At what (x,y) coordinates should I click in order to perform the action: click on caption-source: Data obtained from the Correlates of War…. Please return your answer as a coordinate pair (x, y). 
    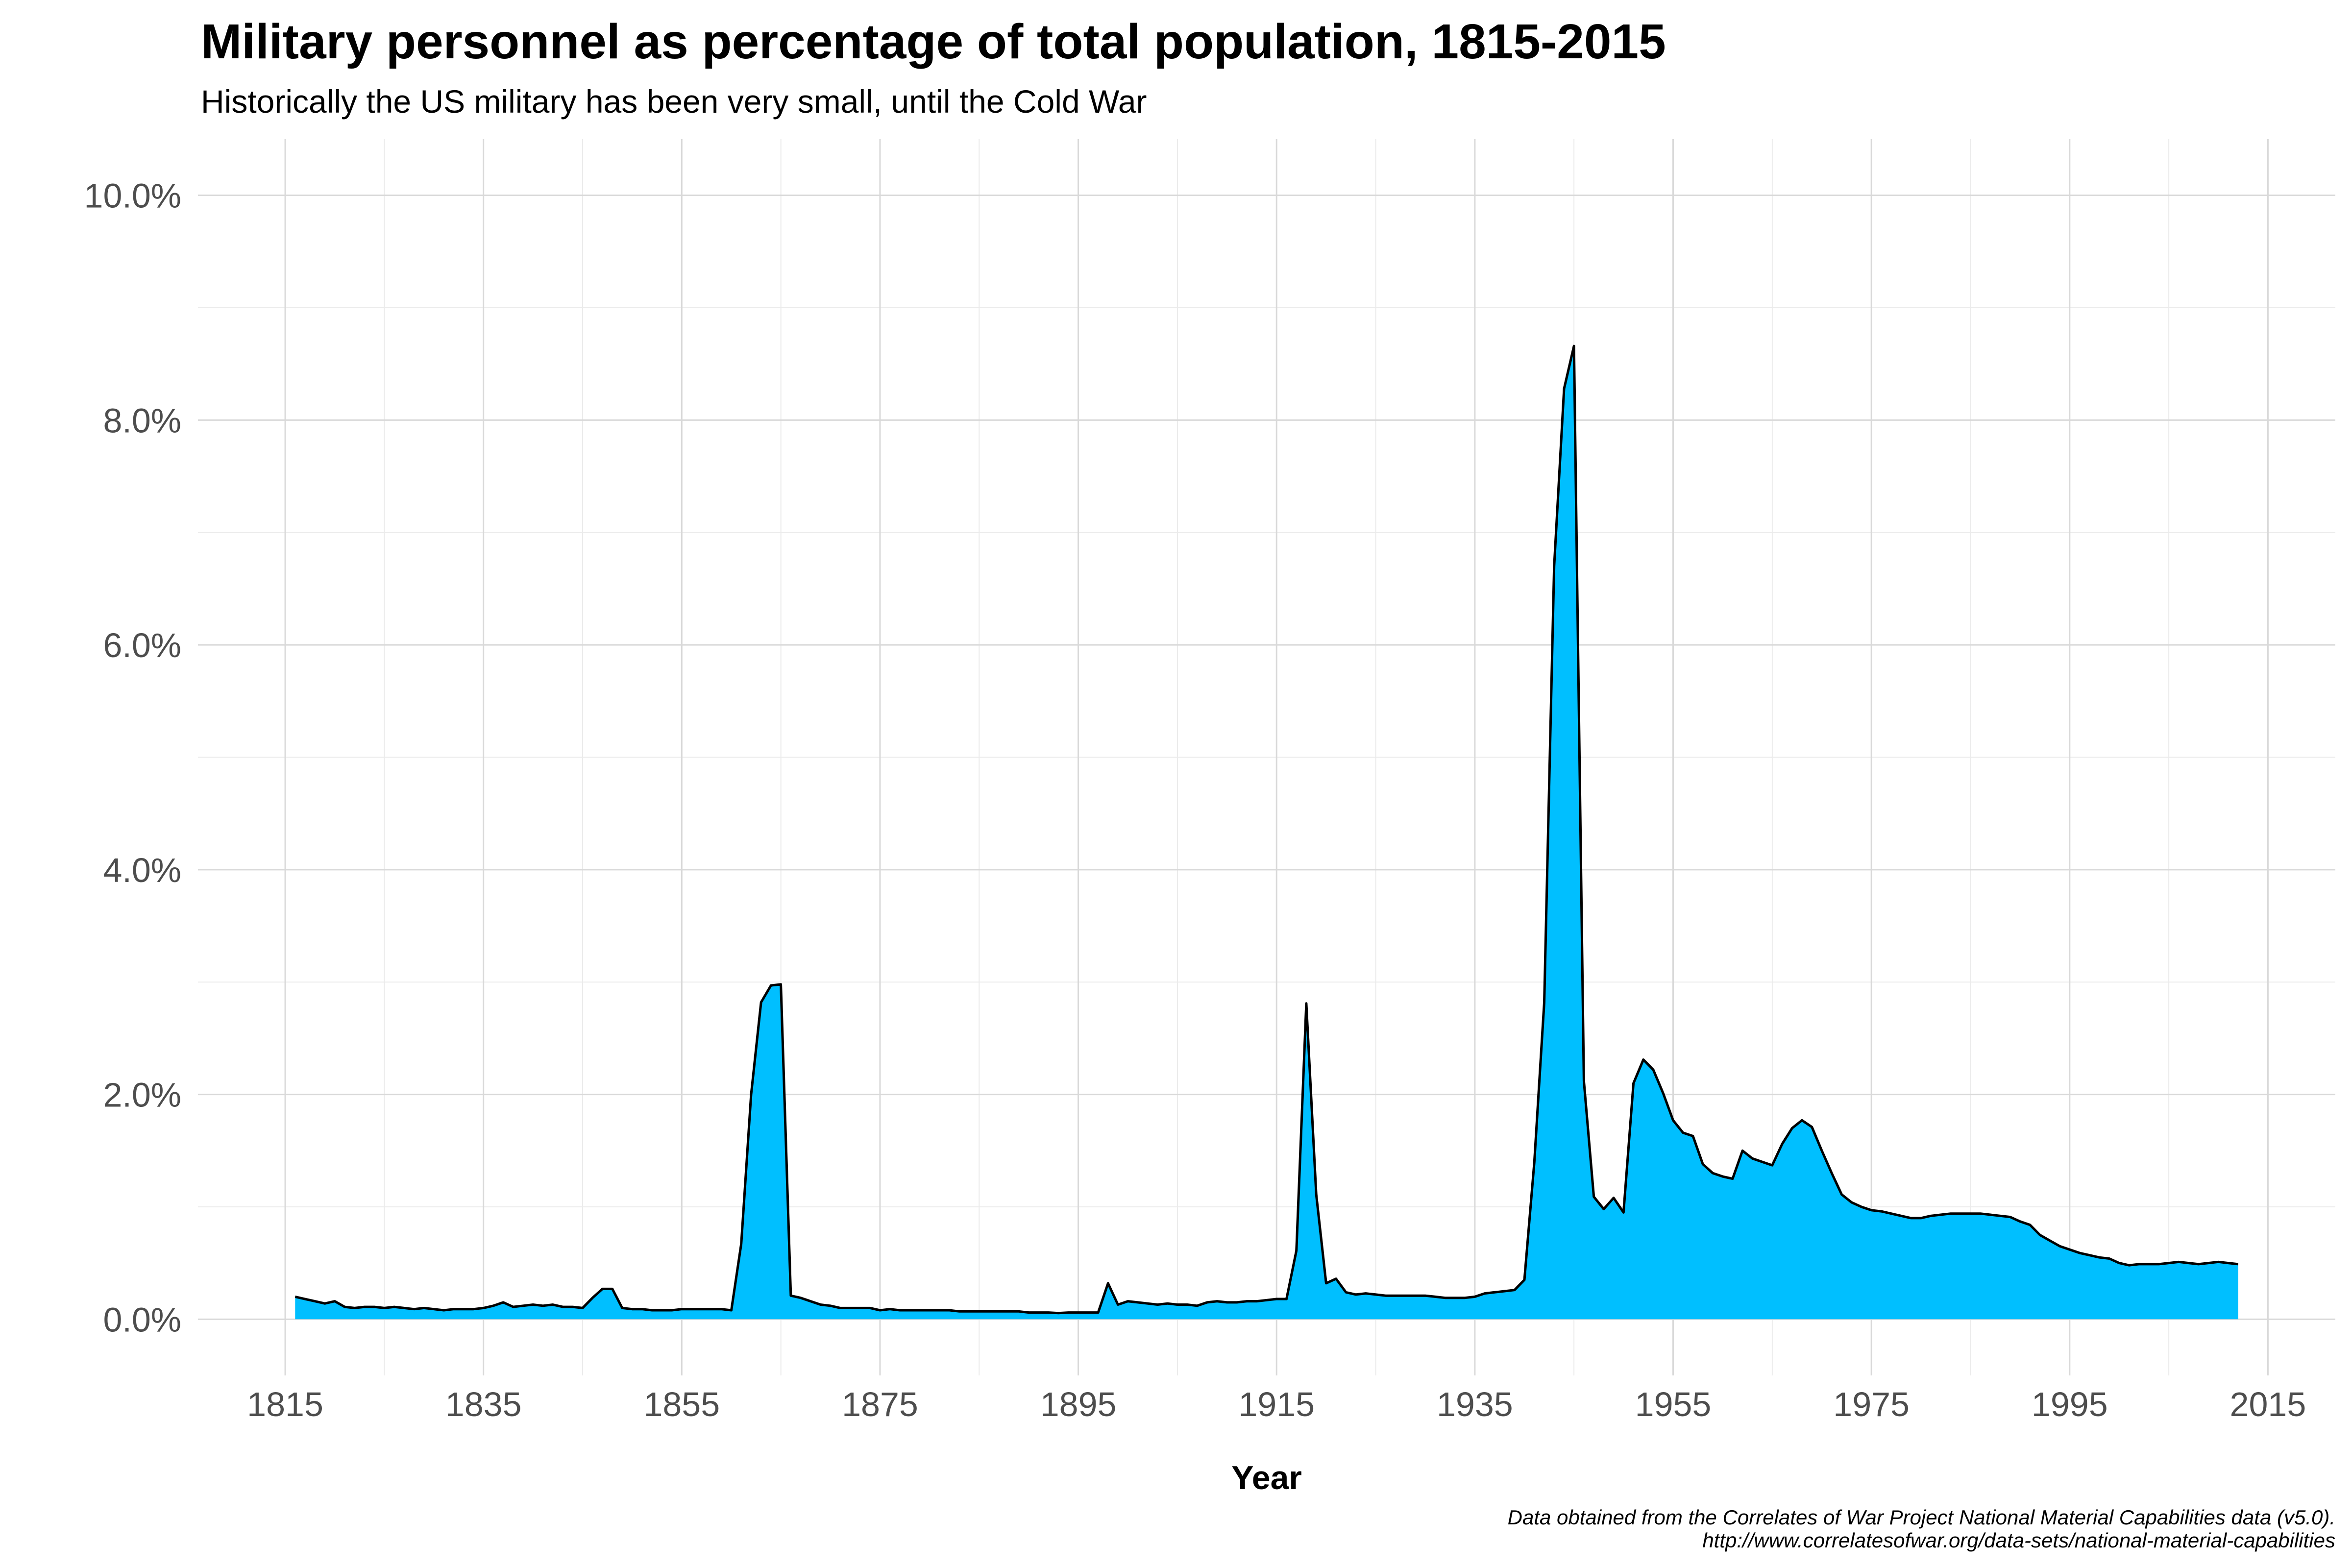
    Looking at the image, I should click on (1921, 1517).